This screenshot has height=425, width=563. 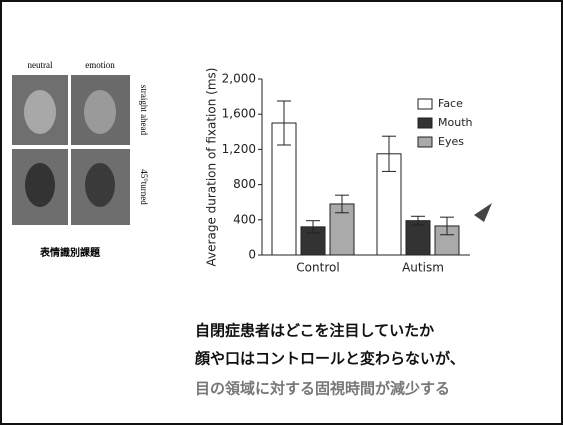 I want to click on col-label: emotion, so click(x=100, y=65).